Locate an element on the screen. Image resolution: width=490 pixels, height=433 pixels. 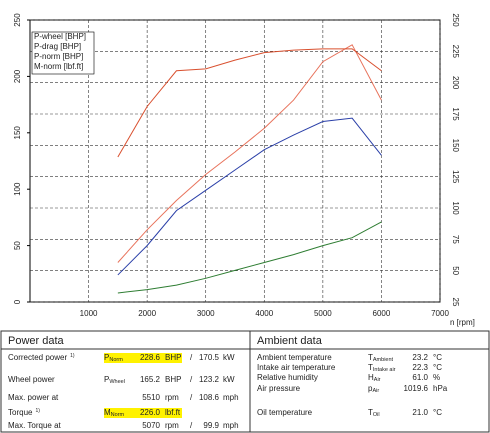
row-label: Relative humidity is located at coordinates (287, 377).